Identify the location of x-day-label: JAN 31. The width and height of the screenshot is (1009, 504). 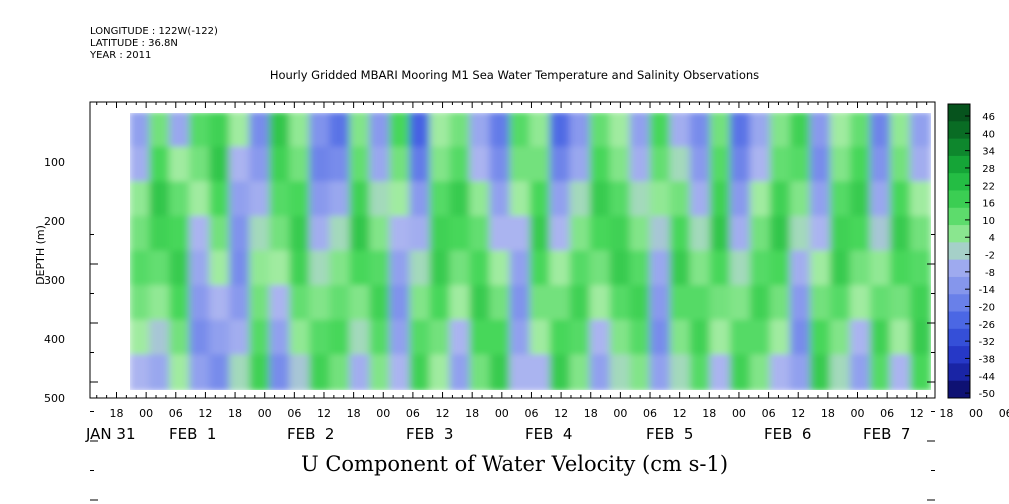
(110, 434).